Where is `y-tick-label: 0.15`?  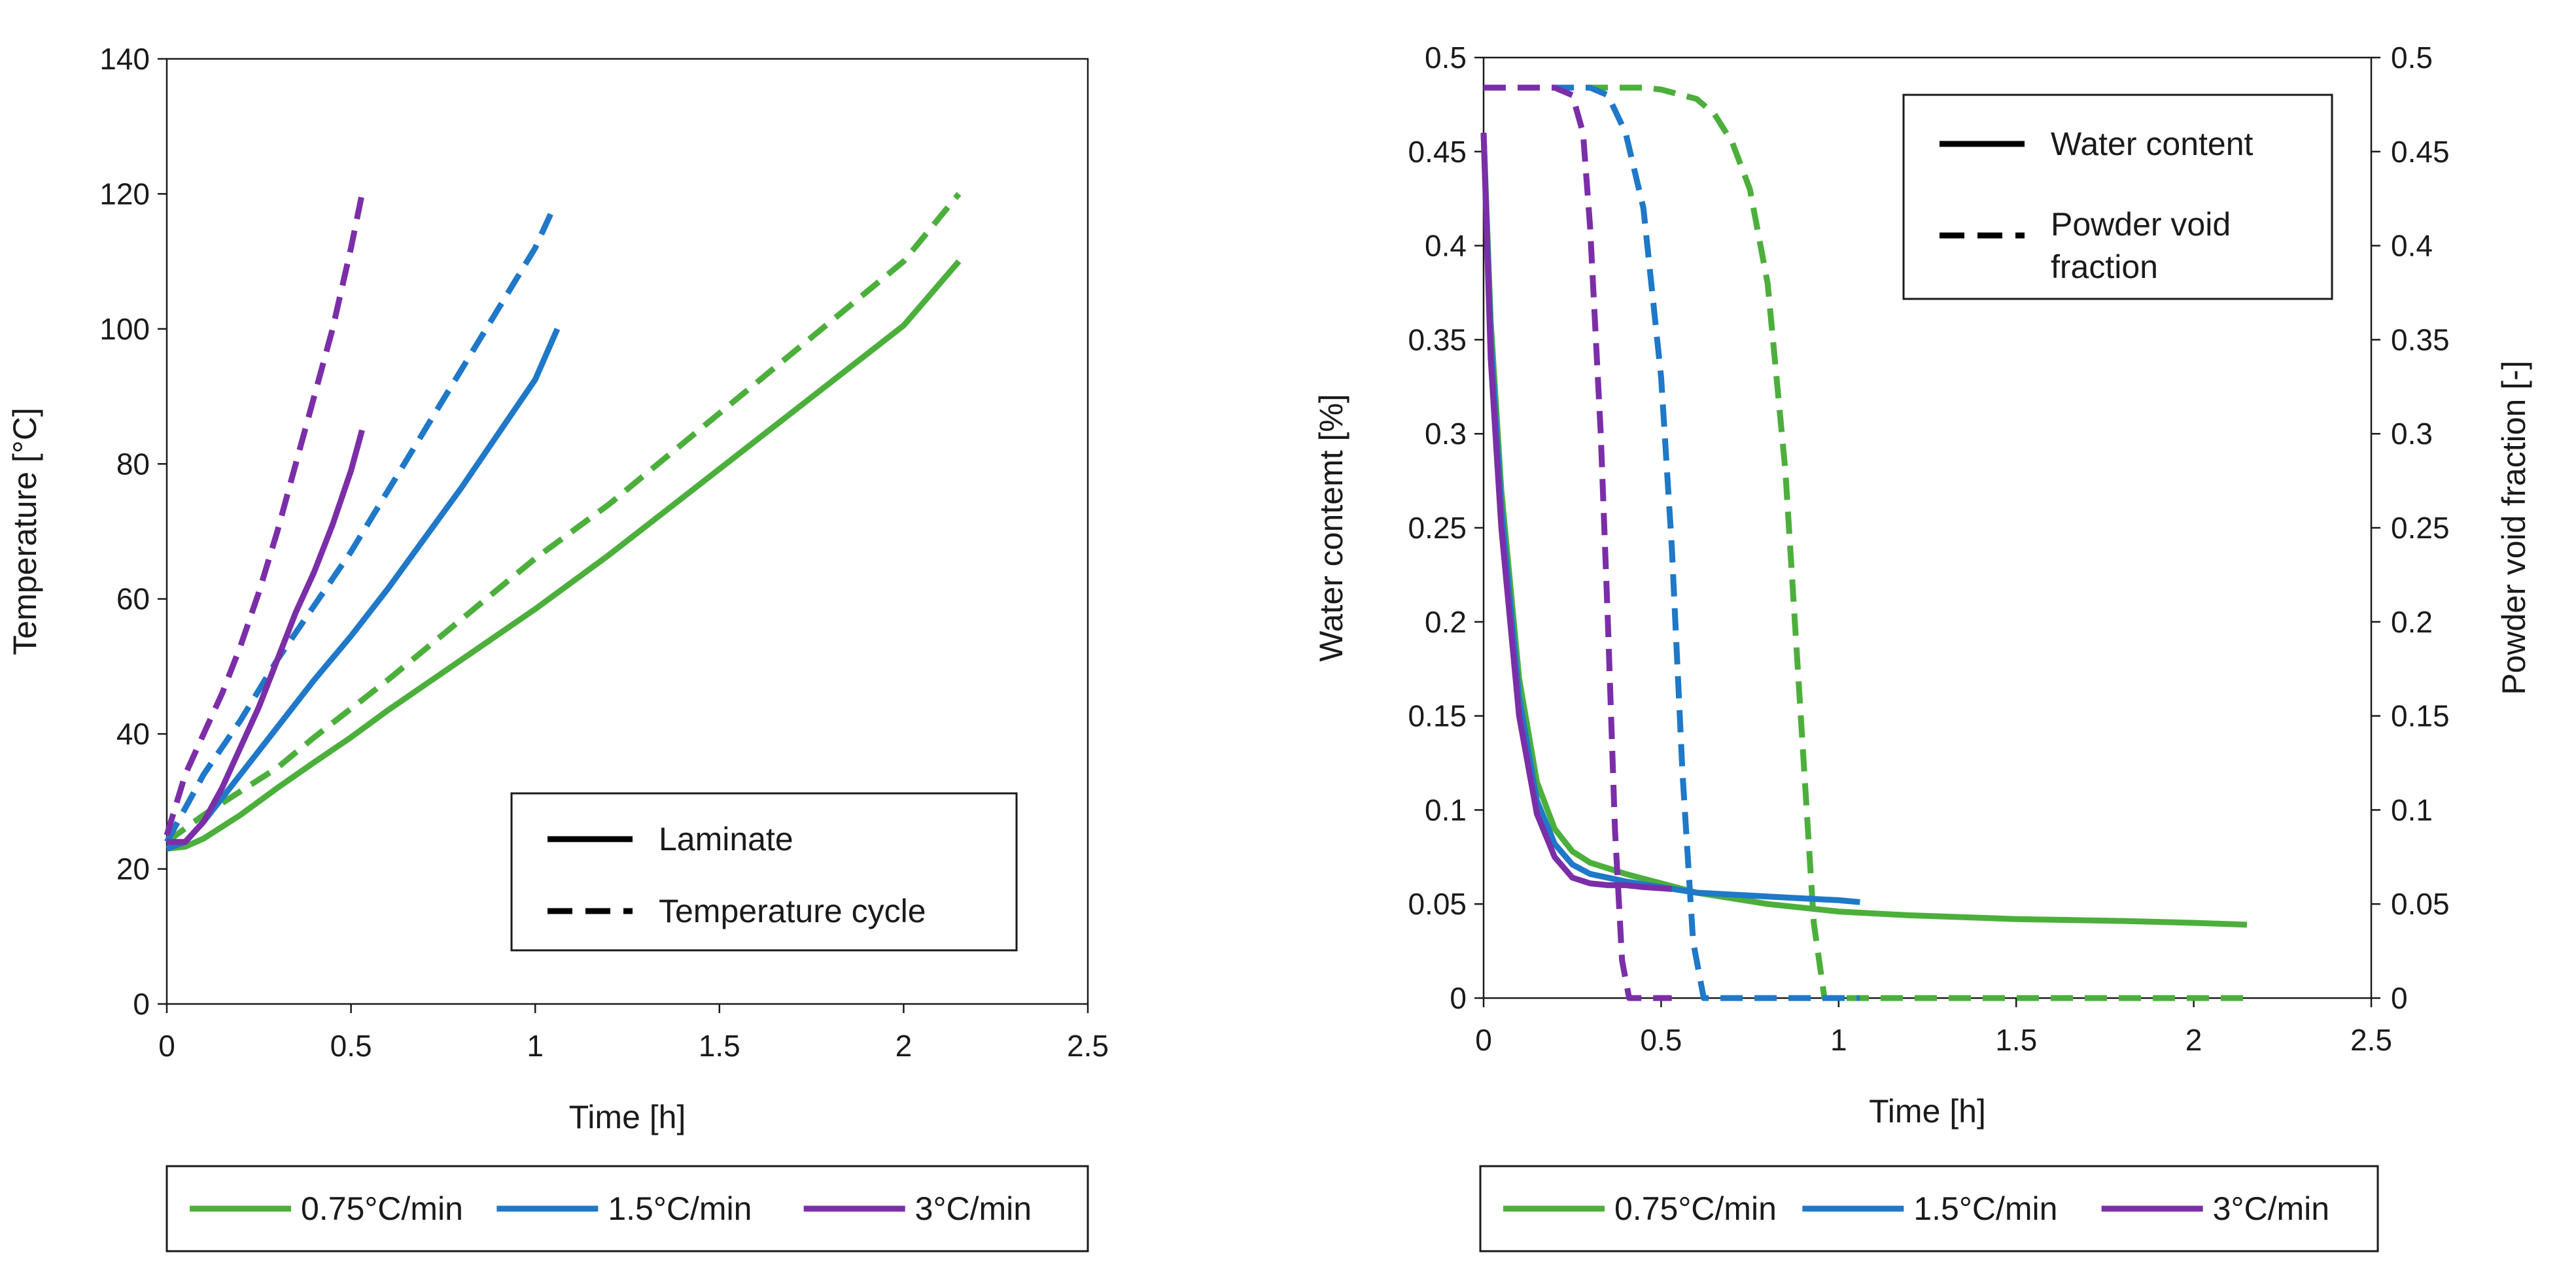
y-tick-label: 0.15 is located at coordinates (1437, 716).